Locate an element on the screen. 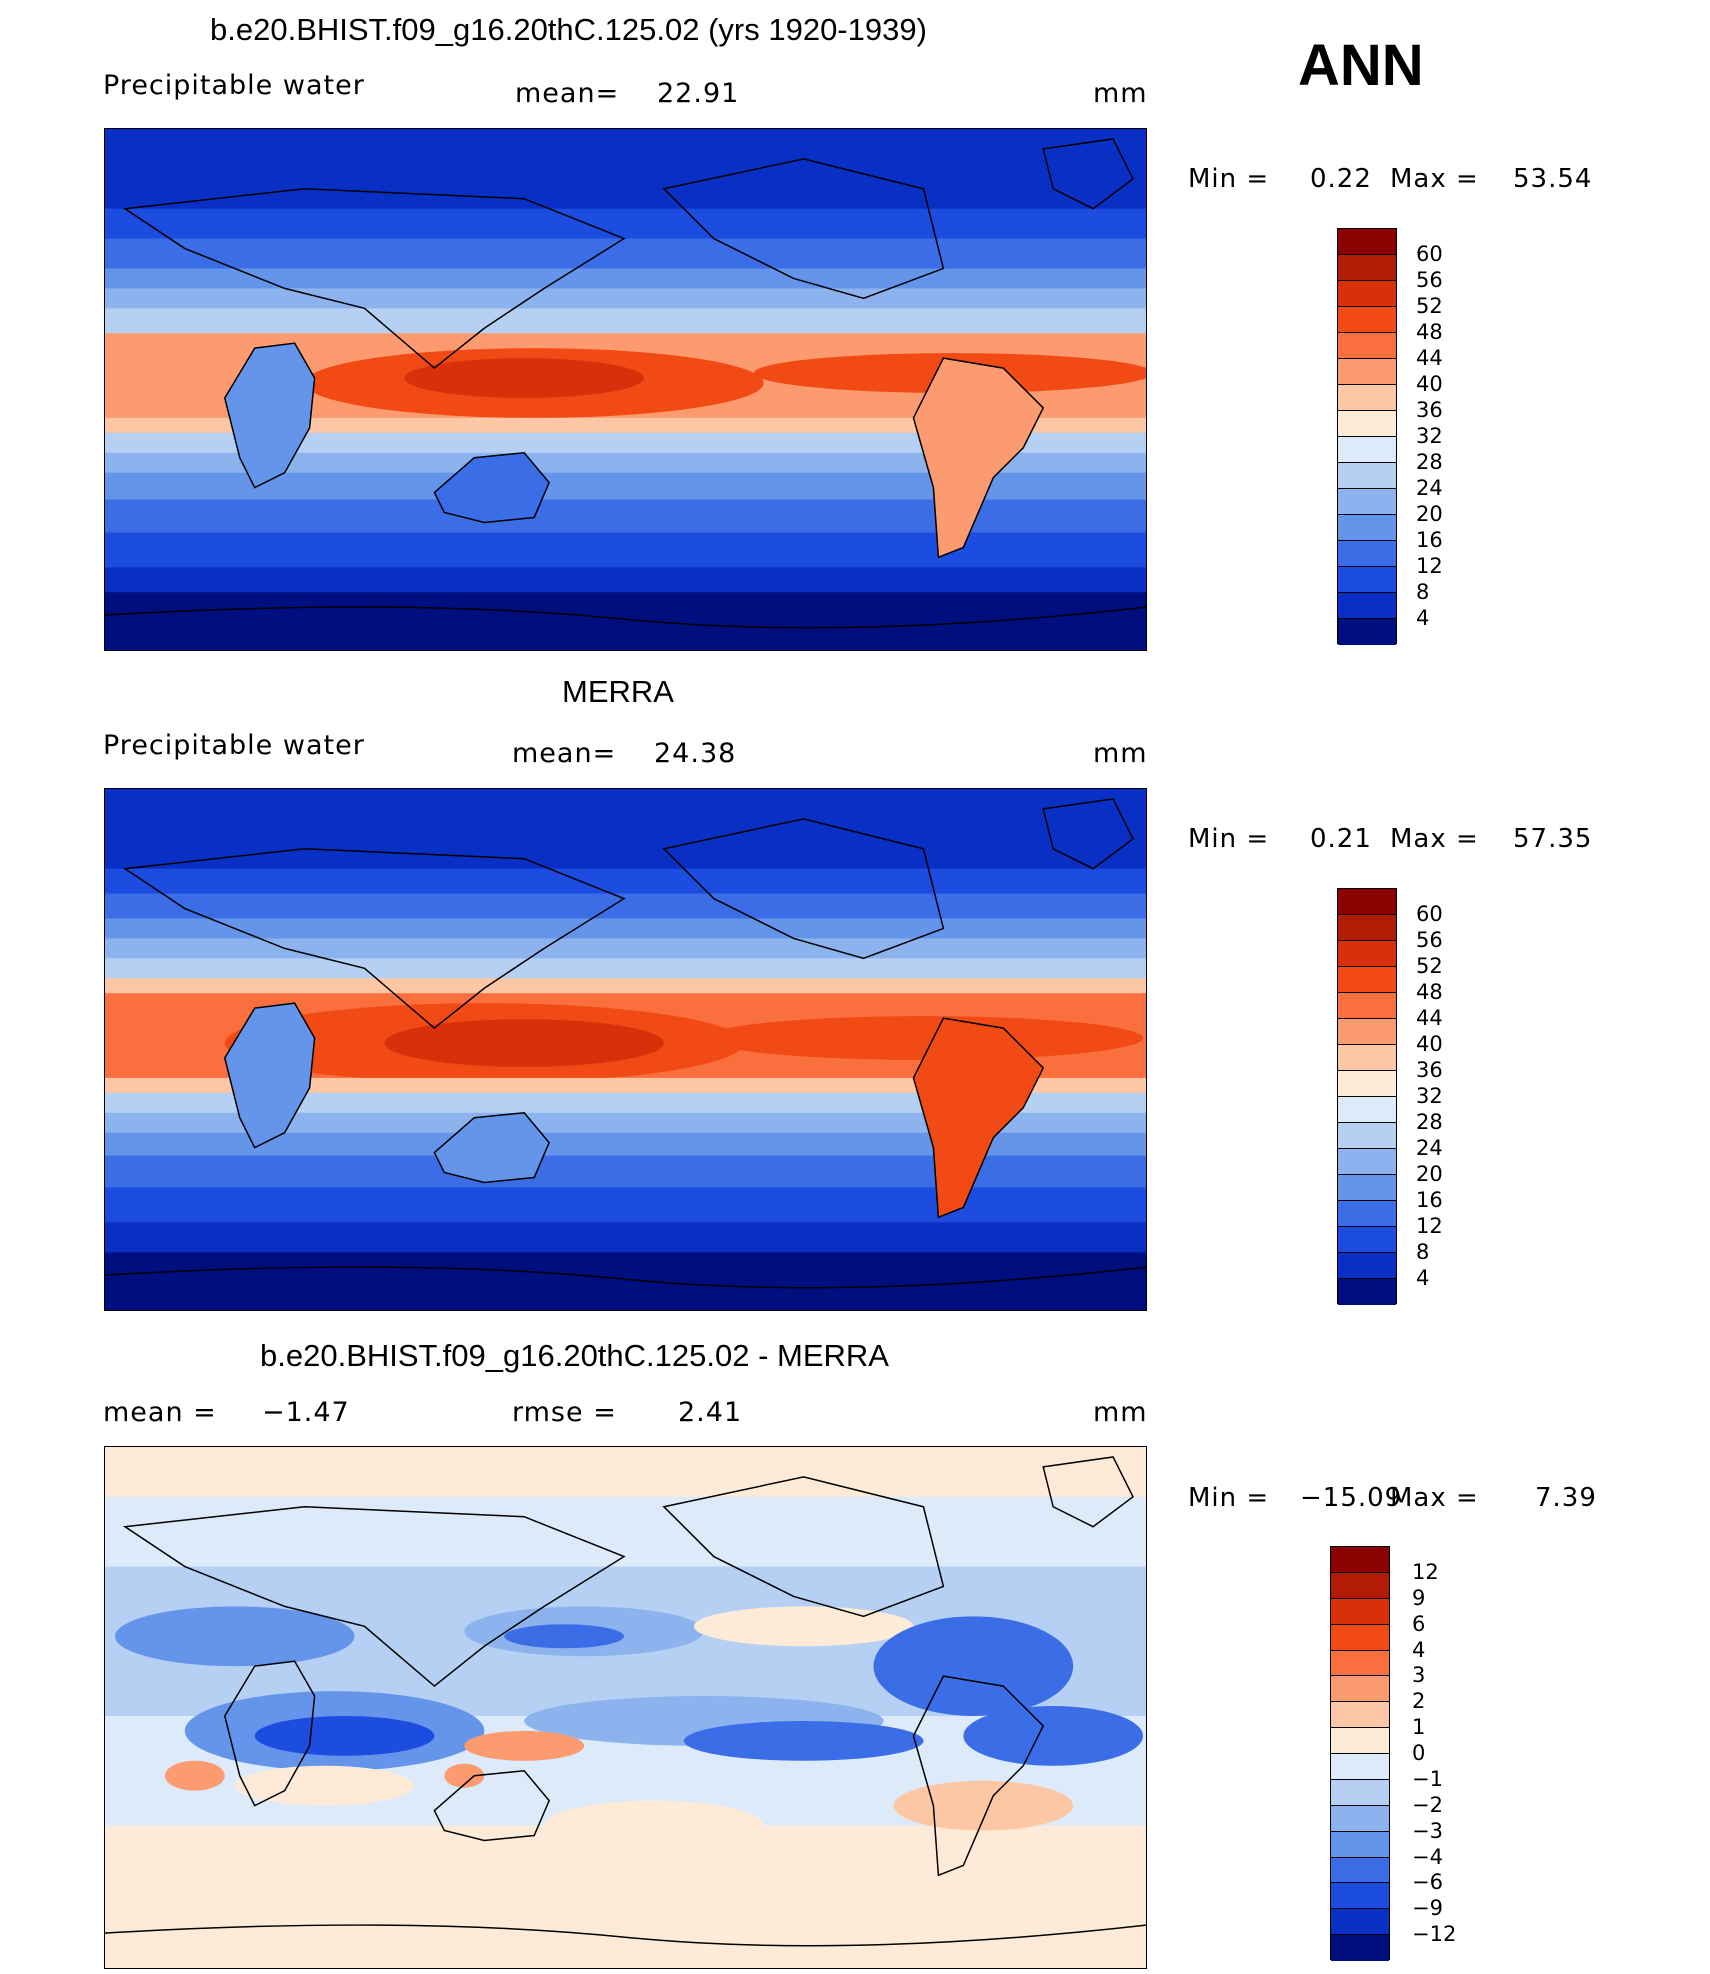  colorbar-tick-label: 44 is located at coordinates (1429, 358).